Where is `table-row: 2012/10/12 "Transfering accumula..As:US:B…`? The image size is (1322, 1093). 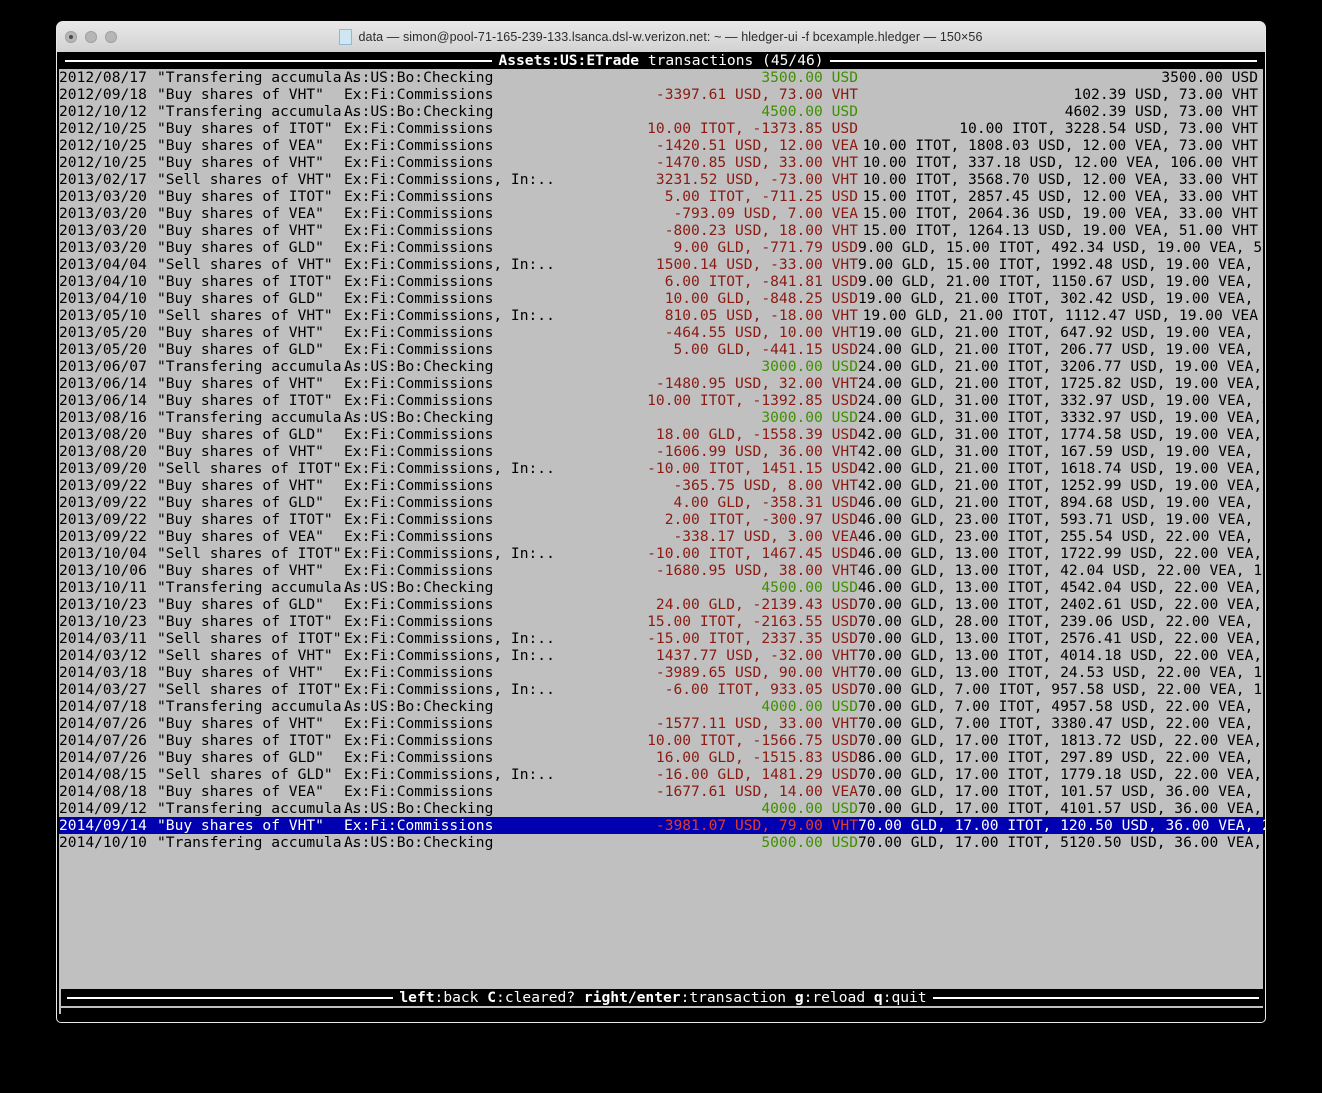 table-row: 2012/10/12 "Transfering accumula..As:US:B… is located at coordinates (661, 111).